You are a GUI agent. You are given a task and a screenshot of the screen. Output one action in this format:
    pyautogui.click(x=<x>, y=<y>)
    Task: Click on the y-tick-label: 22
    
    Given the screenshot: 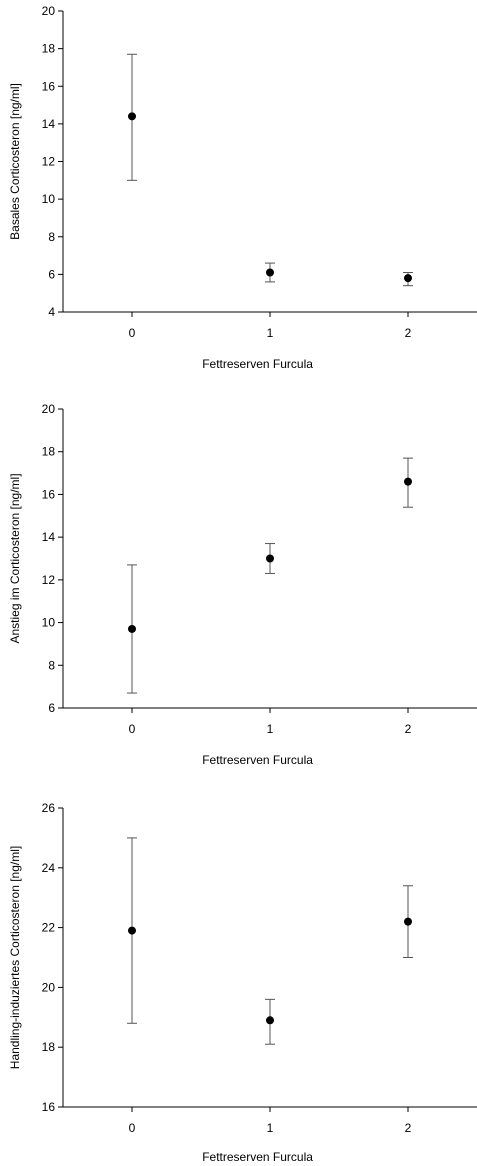 What is the action you would take?
    pyautogui.click(x=49, y=928)
    